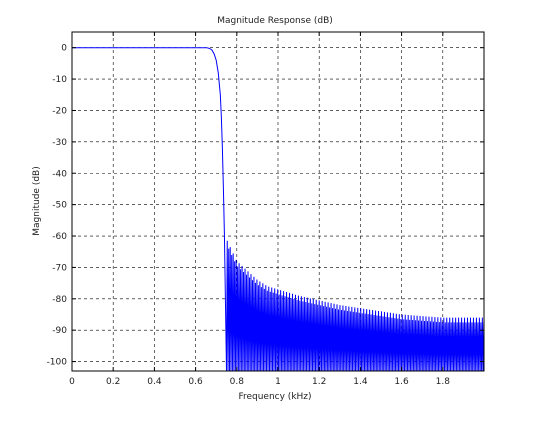  Describe the element at coordinates (443, 382) in the screenshot. I see `x-tick-label: 1.8` at that location.